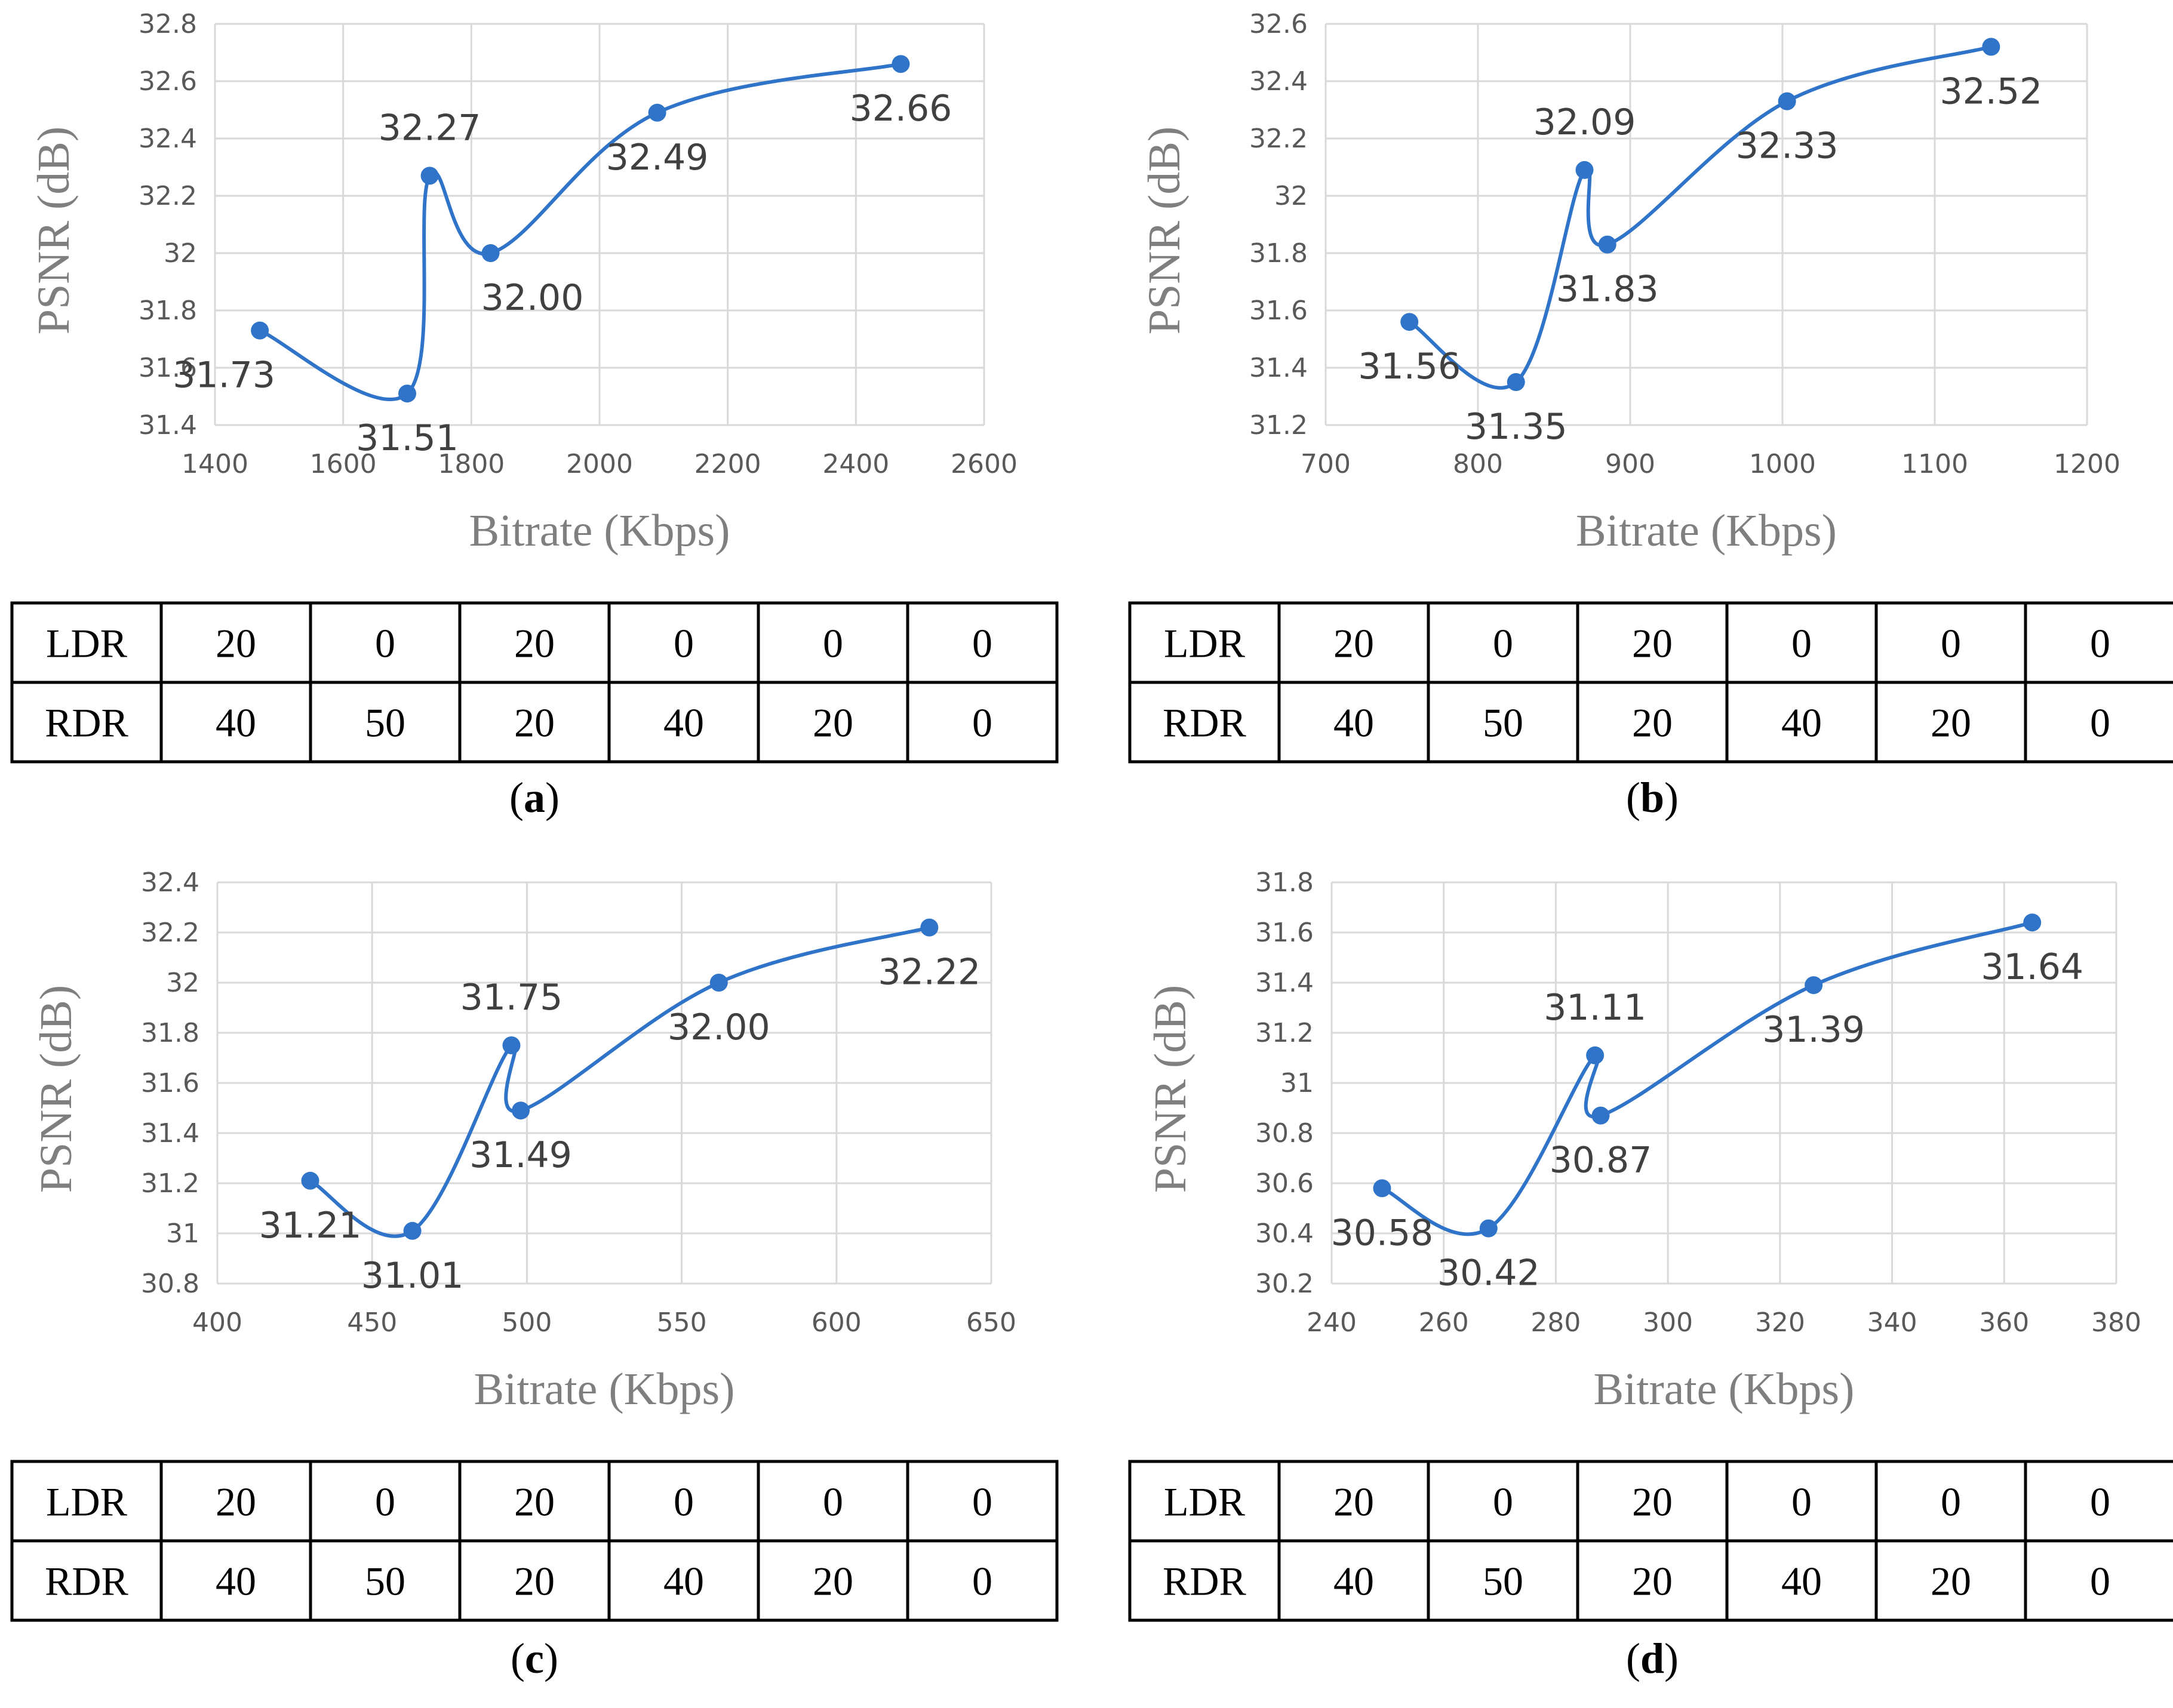 The width and height of the screenshot is (2173, 1708). I want to click on y-tick-label: 32.6, so click(168, 81).